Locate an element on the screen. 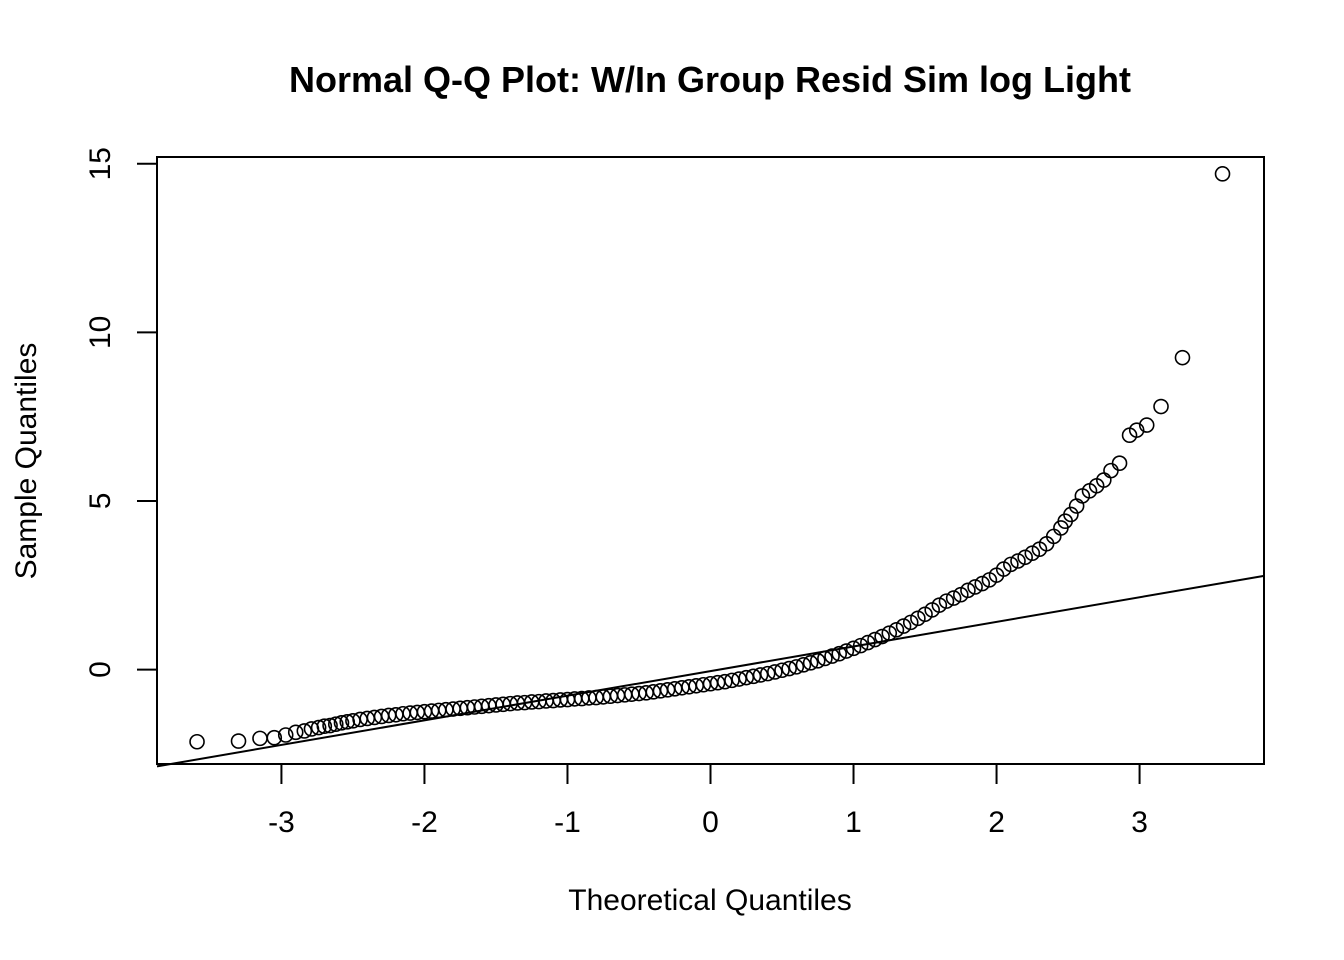  x-axis-label: Theoretical Quantiles is located at coordinates (709, 900).